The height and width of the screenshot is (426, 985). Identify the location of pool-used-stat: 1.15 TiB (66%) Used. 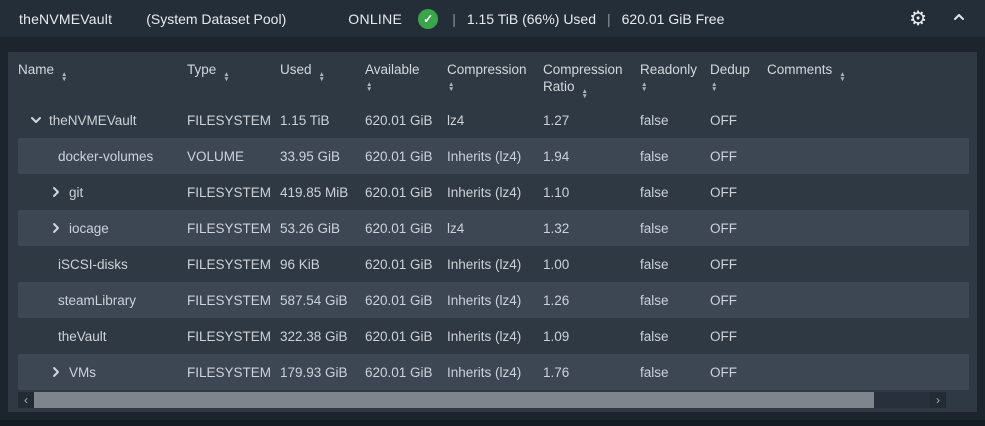
(531, 18).